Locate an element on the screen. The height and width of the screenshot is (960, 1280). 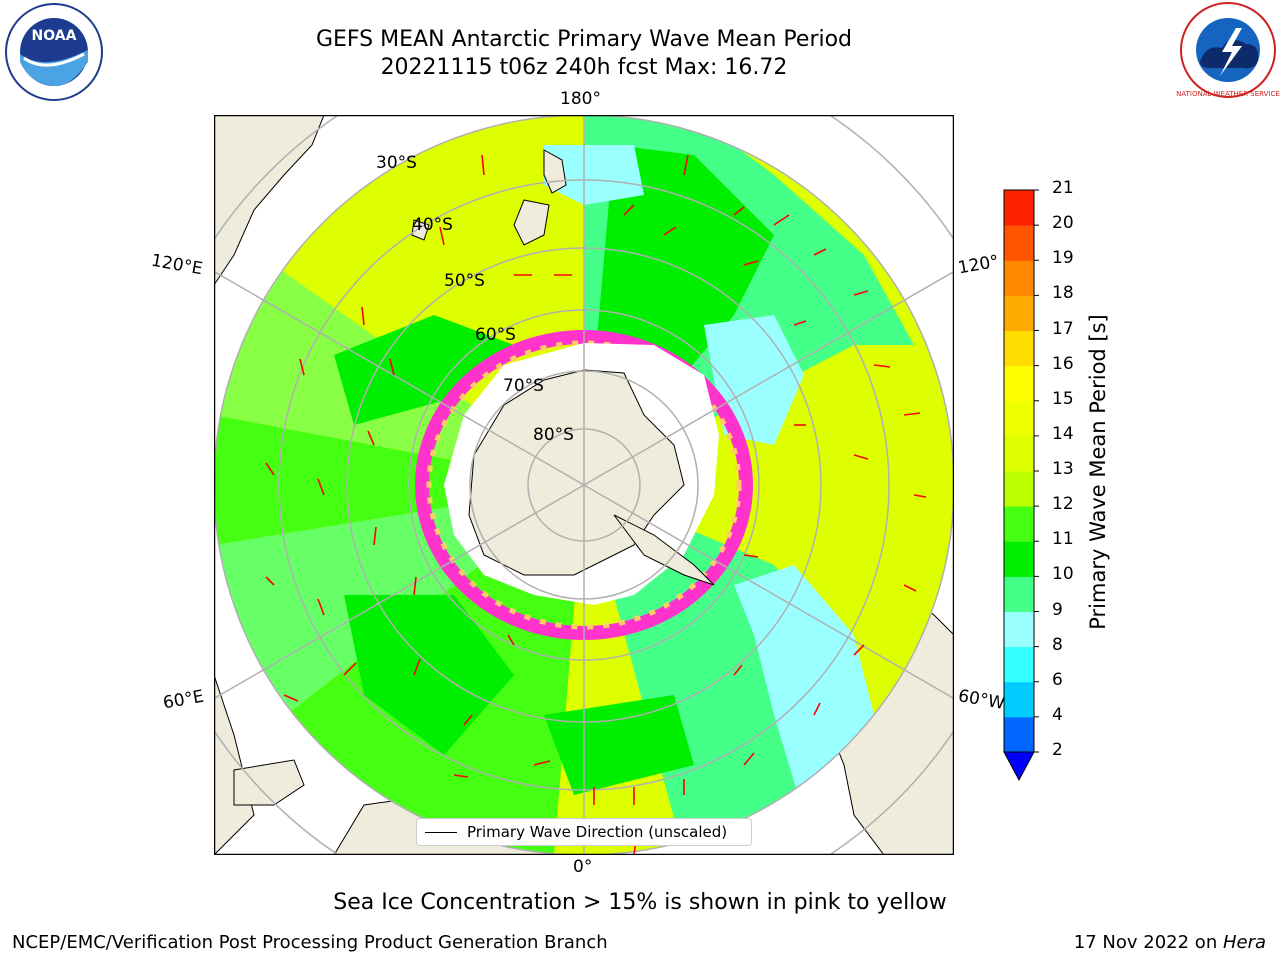
colorbar-tick-label: 9 is located at coordinates (1057, 609).